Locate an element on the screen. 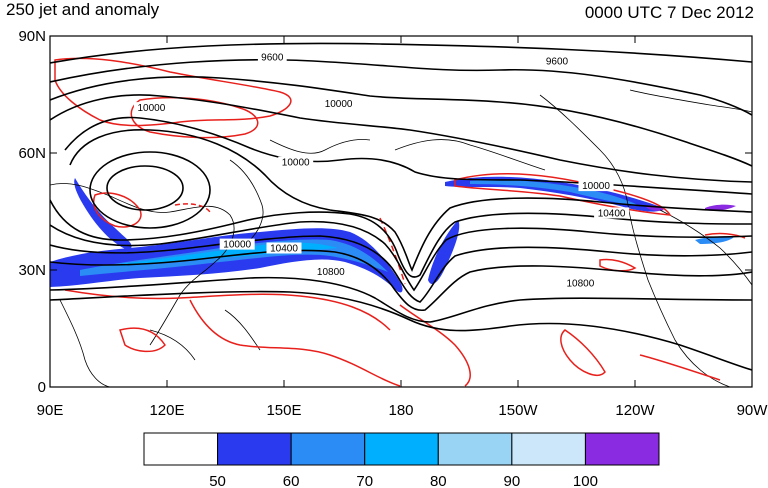 The height and width of the screenshot is (488, 768). map-title: 250 jet and anomaly is located at coordinates (83, 9).